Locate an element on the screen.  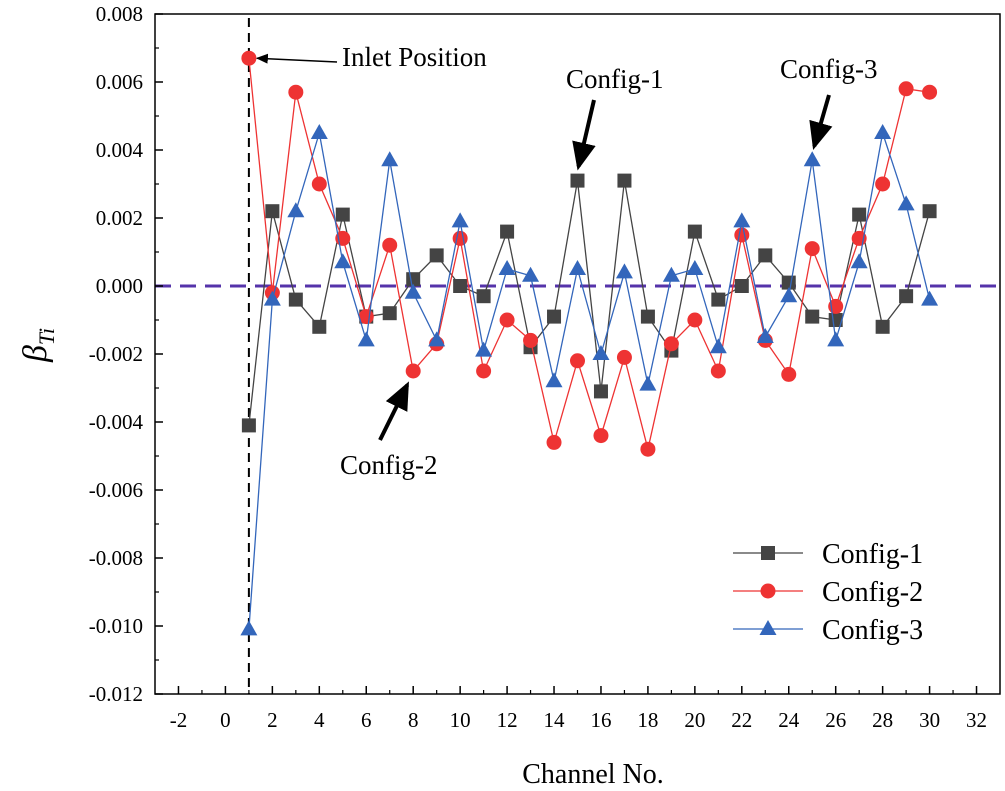
y-axis-title-main: β is located at coordinates (35, 354).